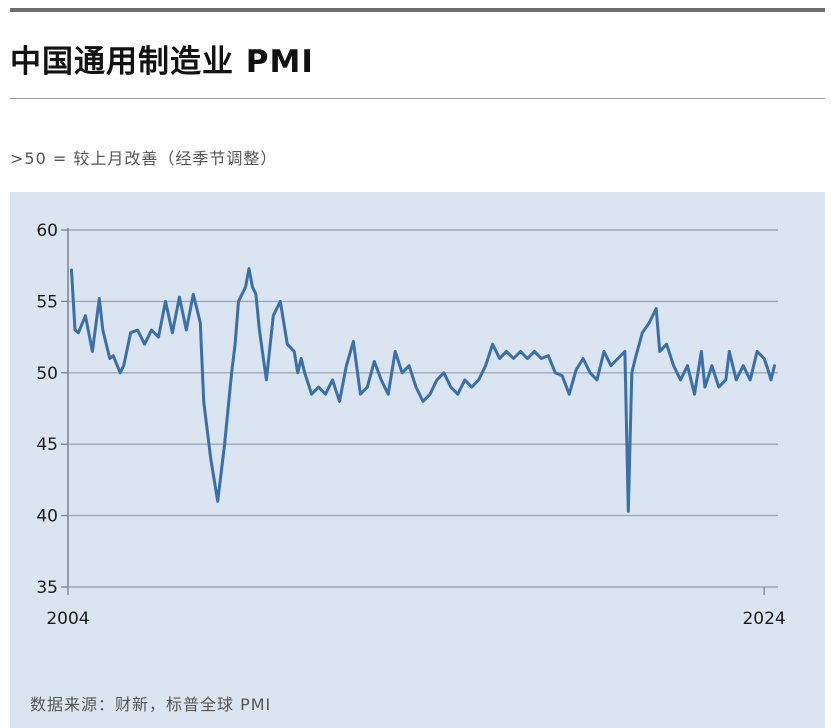  I want to click on y-tick-label-55: 55, so click(47, 302).